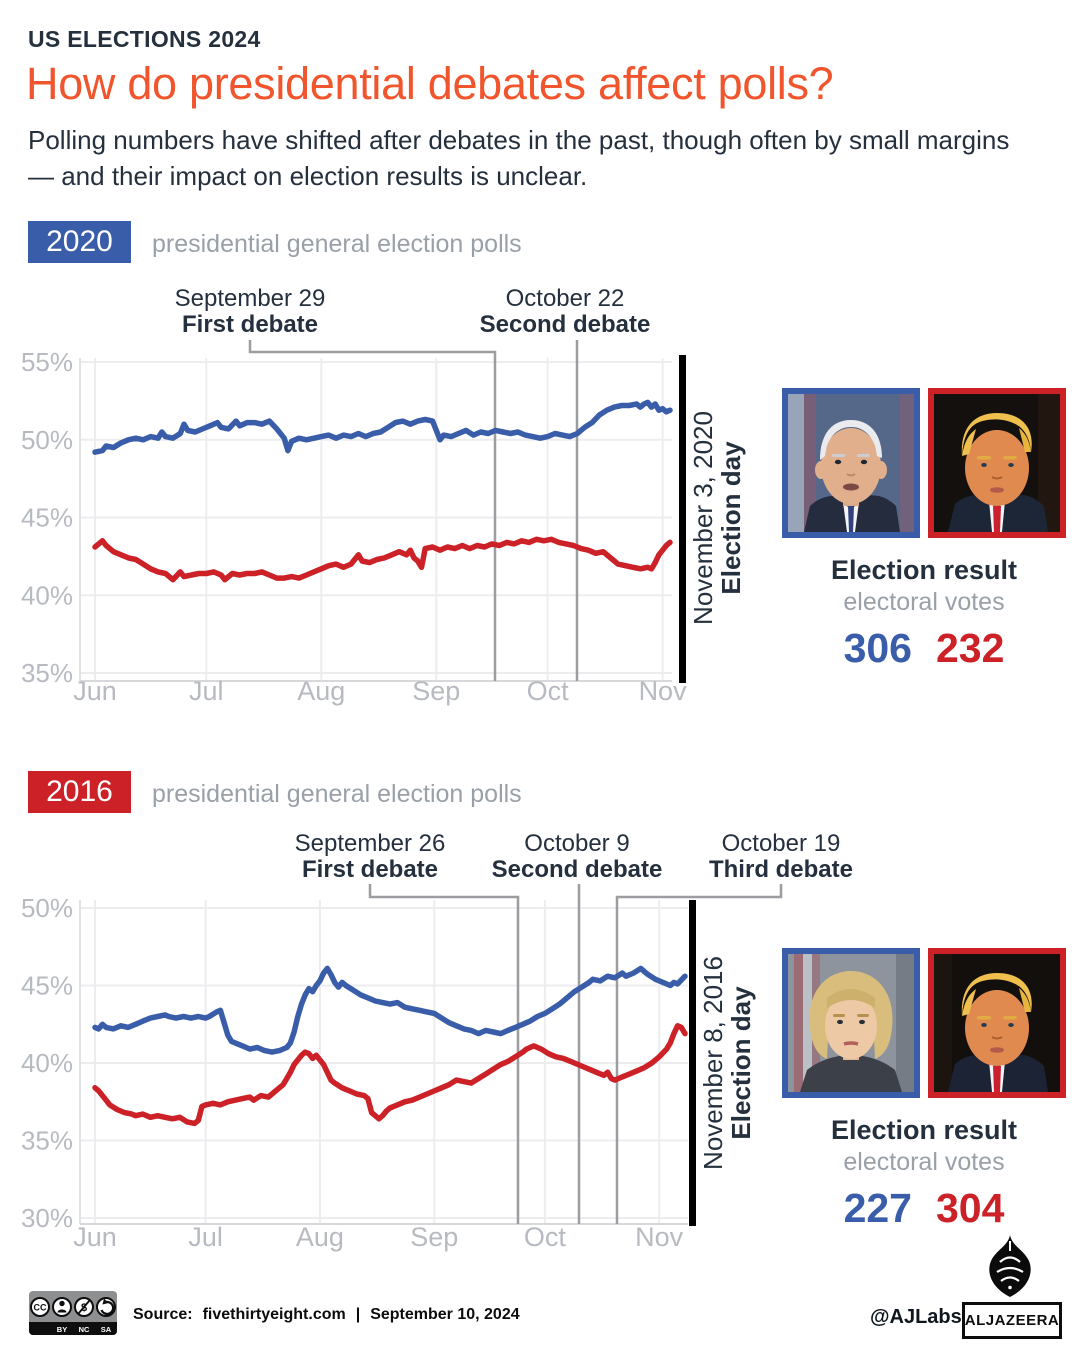 The height and width of the screenshot is (1350, 1081). I want to click on trump-portrait-illustration, so click(997, 463).